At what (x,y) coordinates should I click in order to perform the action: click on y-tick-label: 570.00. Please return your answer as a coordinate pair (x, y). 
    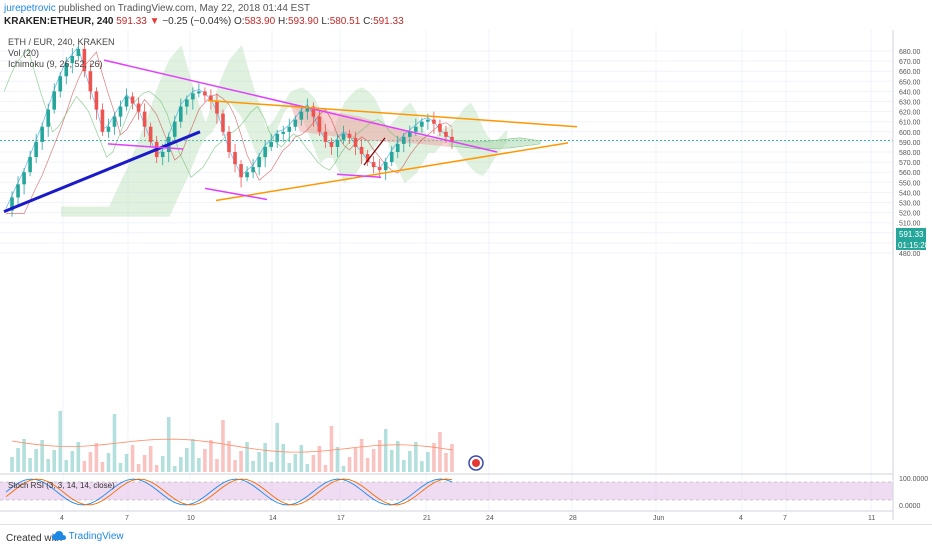
    Looking at the image, I should click on (910, 163).